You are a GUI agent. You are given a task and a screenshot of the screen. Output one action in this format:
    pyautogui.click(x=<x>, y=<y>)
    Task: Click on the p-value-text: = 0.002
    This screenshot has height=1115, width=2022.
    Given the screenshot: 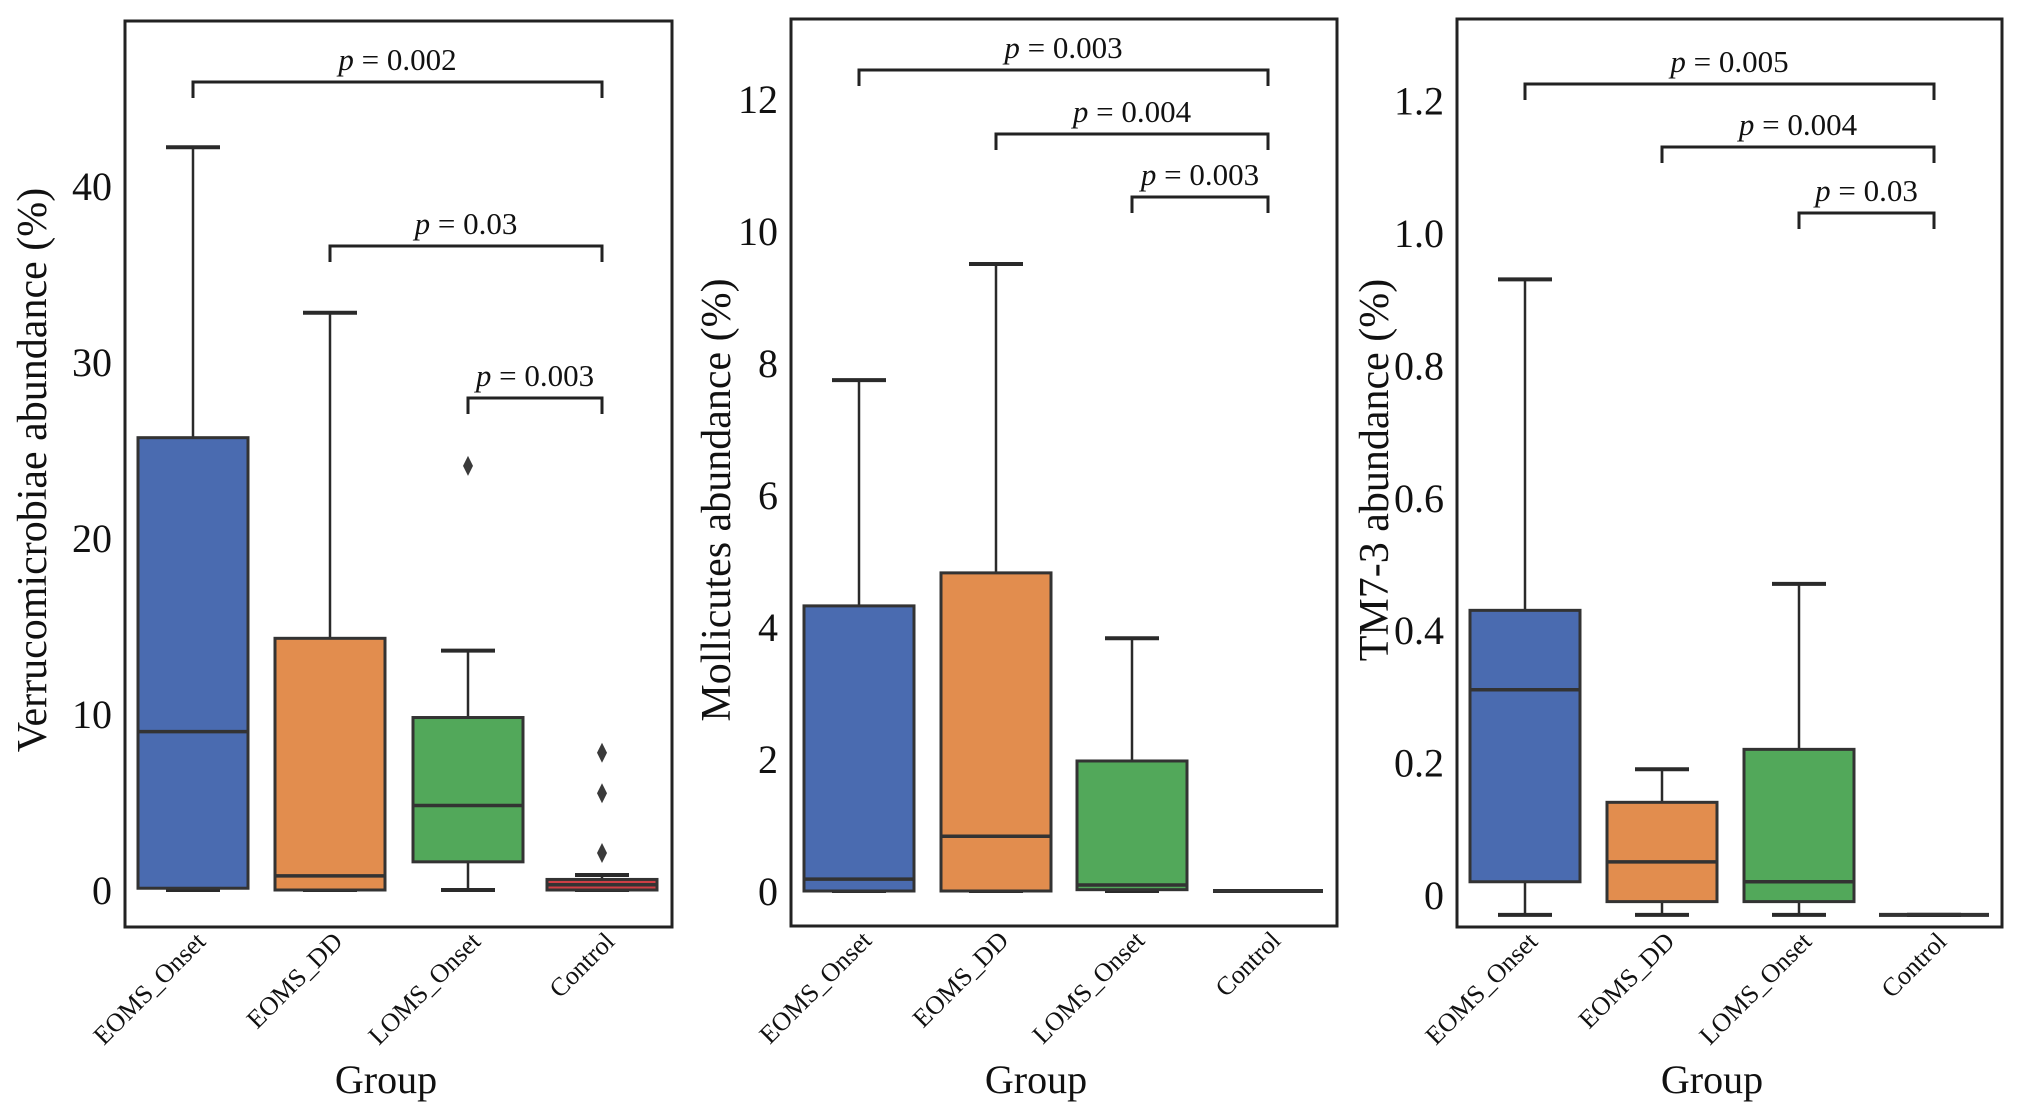 What is the action you would take?
    pyautogui.click(x=405, y=59)
    